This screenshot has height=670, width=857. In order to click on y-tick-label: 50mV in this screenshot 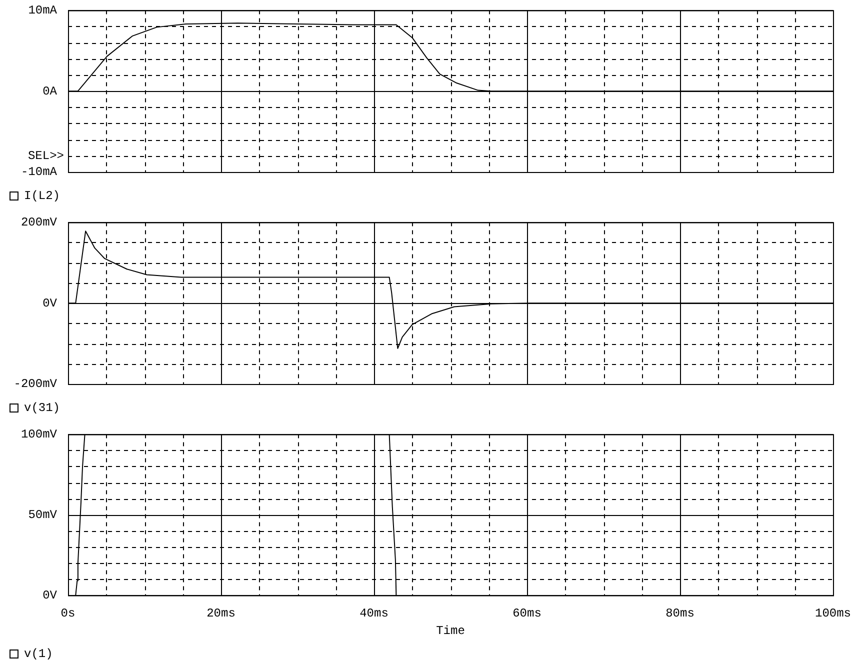, I will do `click(43, 515)`.